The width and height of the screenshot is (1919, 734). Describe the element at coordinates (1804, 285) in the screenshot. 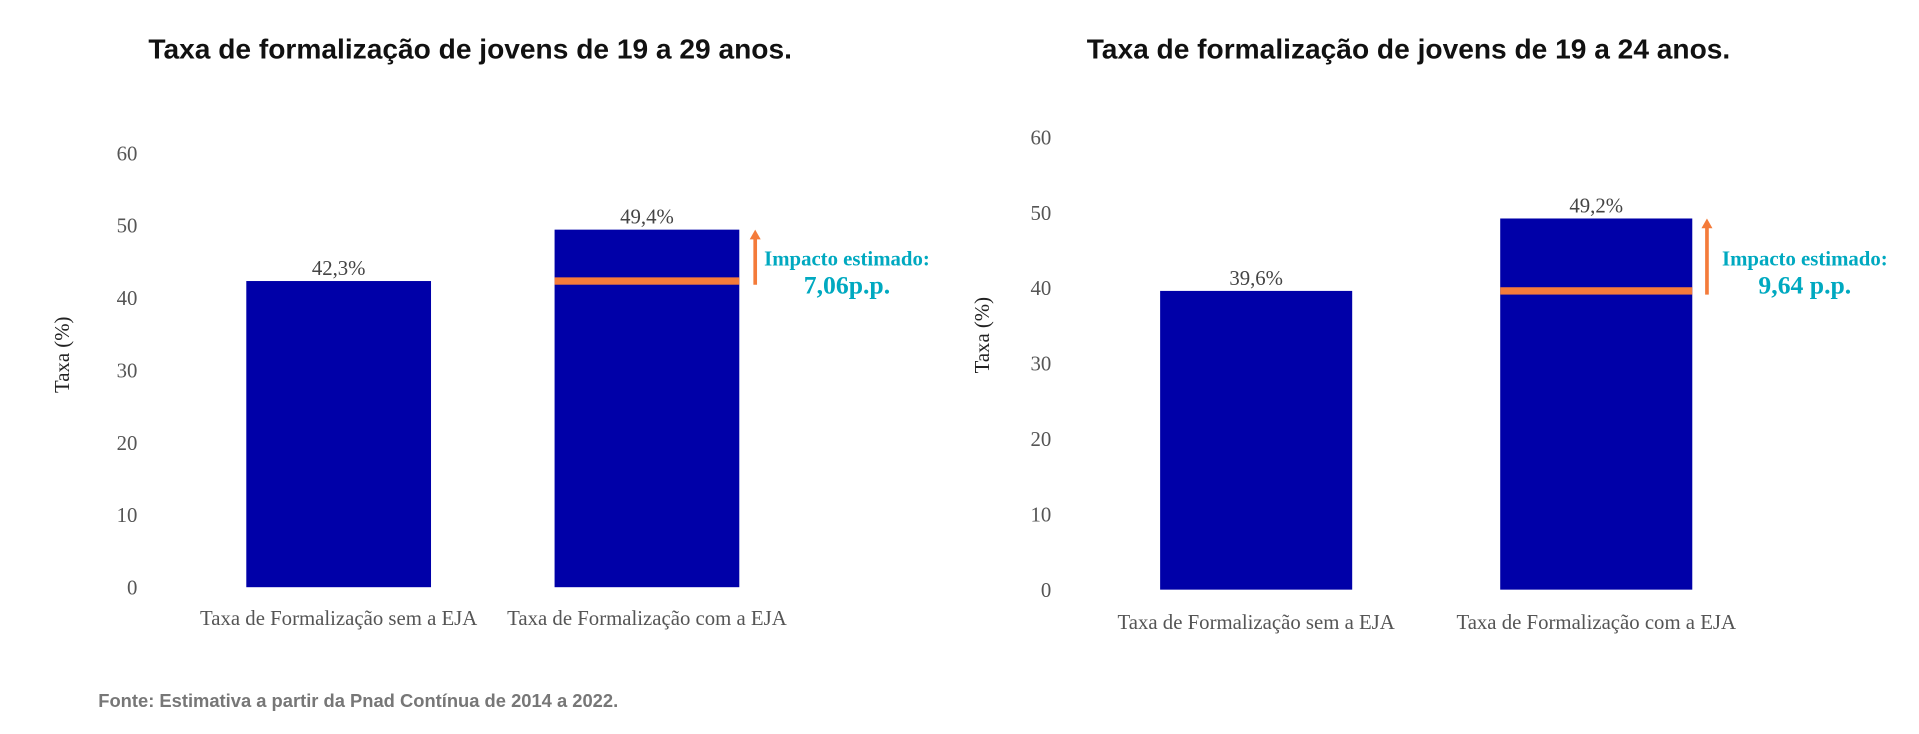

I see `impact-value: 9,64 p.p.` at that location.